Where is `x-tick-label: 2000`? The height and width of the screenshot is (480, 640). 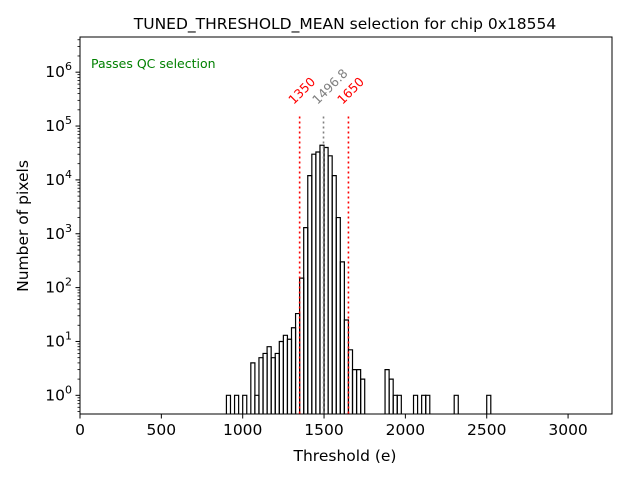 x-tick-label: 2000 is located at coordinates (405, 430).